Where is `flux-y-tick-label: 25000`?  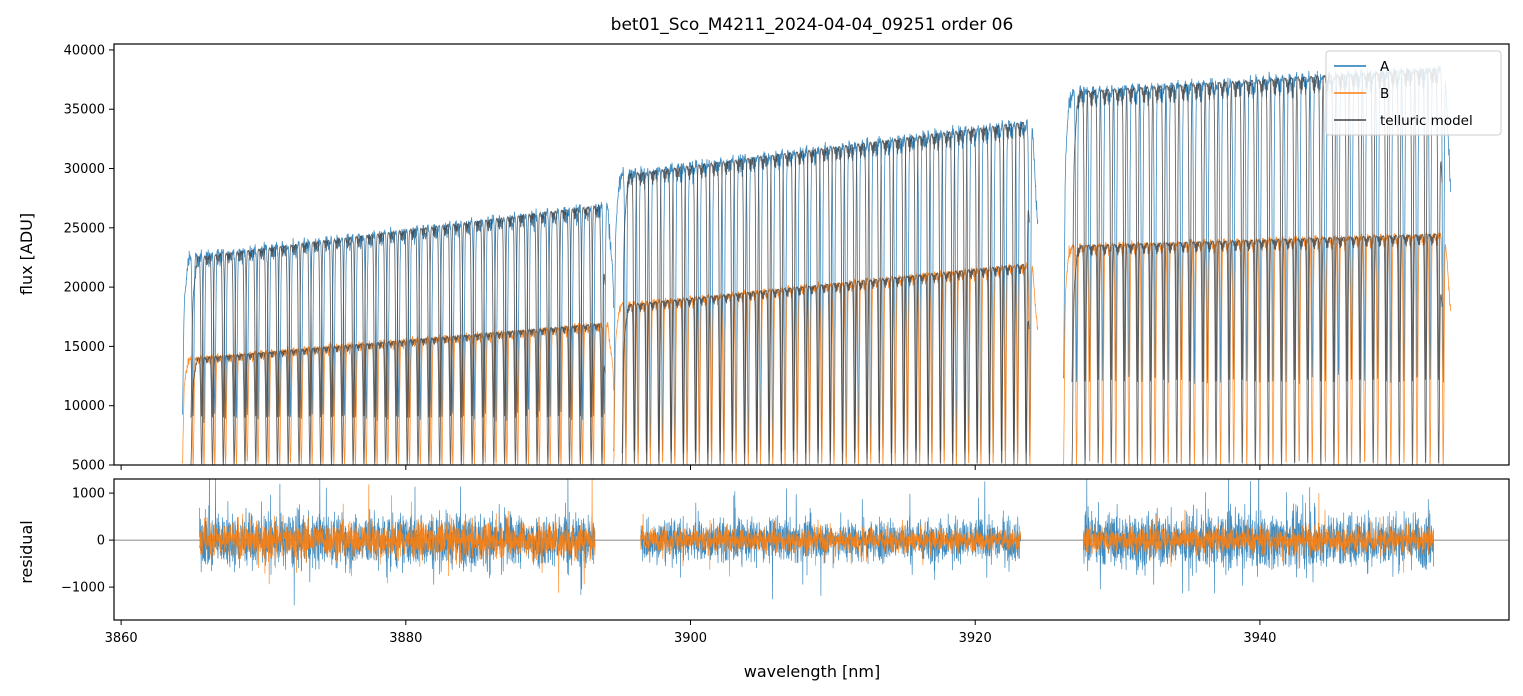
flux-y-tick-label: 25000 is located at coordinates (84, 228).